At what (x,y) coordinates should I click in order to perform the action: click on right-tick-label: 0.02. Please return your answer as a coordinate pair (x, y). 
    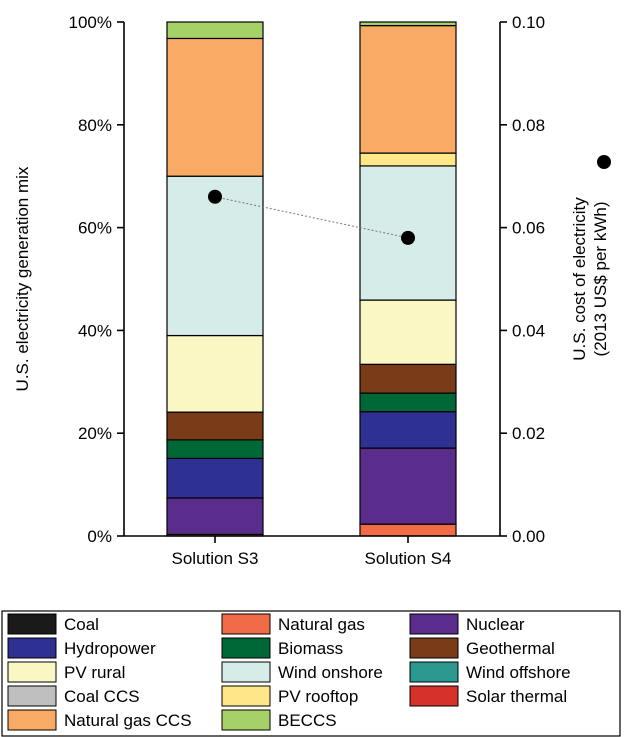
    Looking at the image, I should click on (528, 433).